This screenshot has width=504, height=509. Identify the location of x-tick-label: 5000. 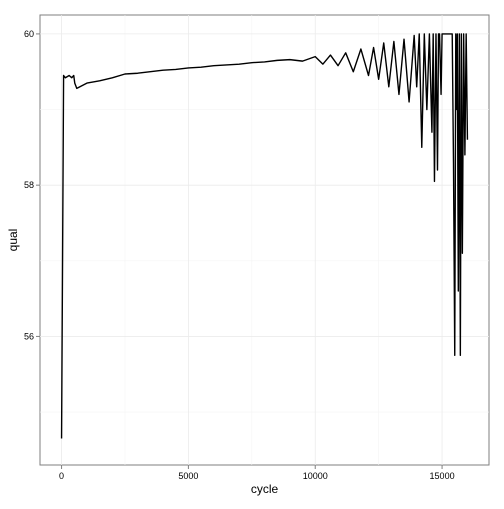
(188, 476).